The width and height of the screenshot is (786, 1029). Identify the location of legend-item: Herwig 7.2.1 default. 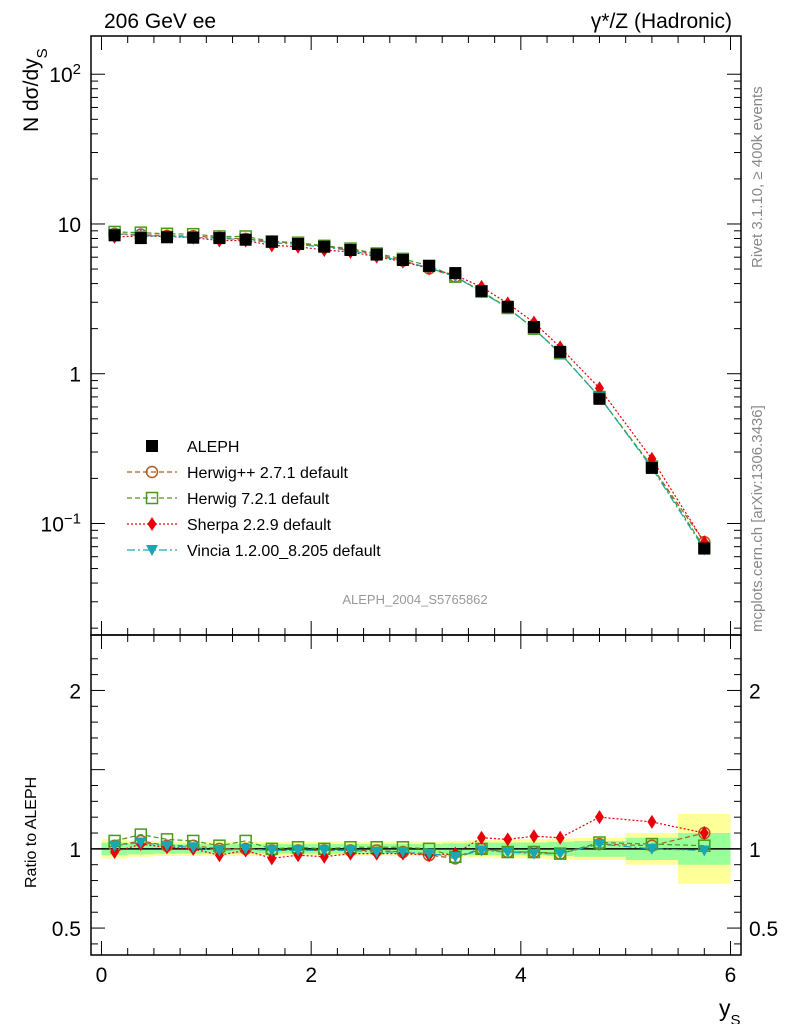
(228, 499).